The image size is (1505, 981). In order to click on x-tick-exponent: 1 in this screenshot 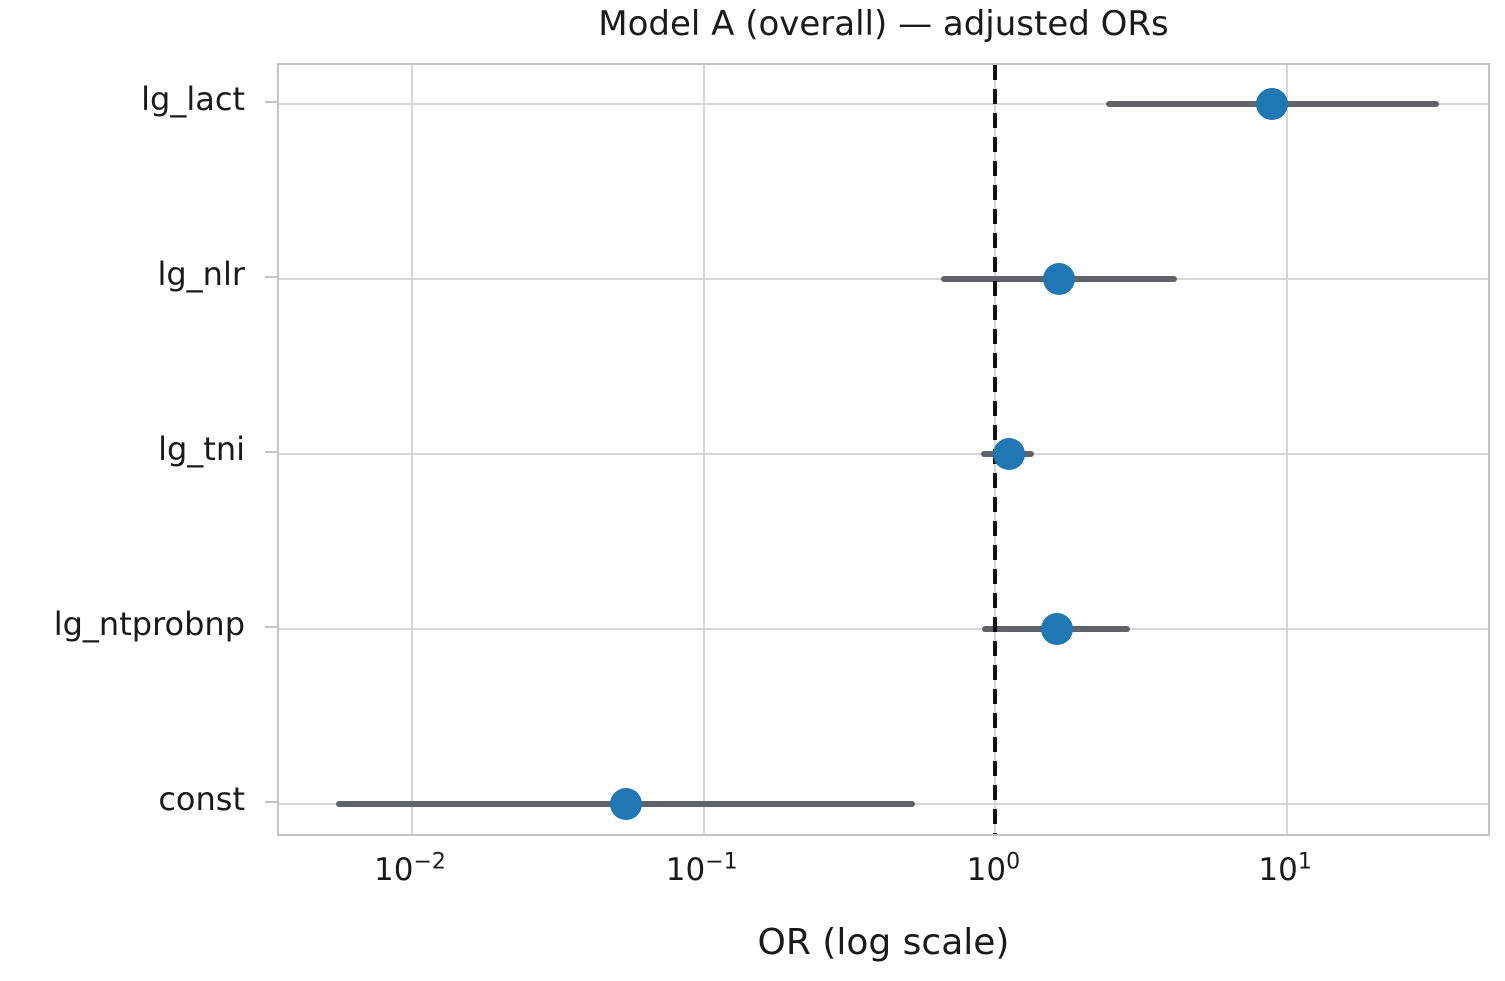, I will do `click(1304, 862)`.